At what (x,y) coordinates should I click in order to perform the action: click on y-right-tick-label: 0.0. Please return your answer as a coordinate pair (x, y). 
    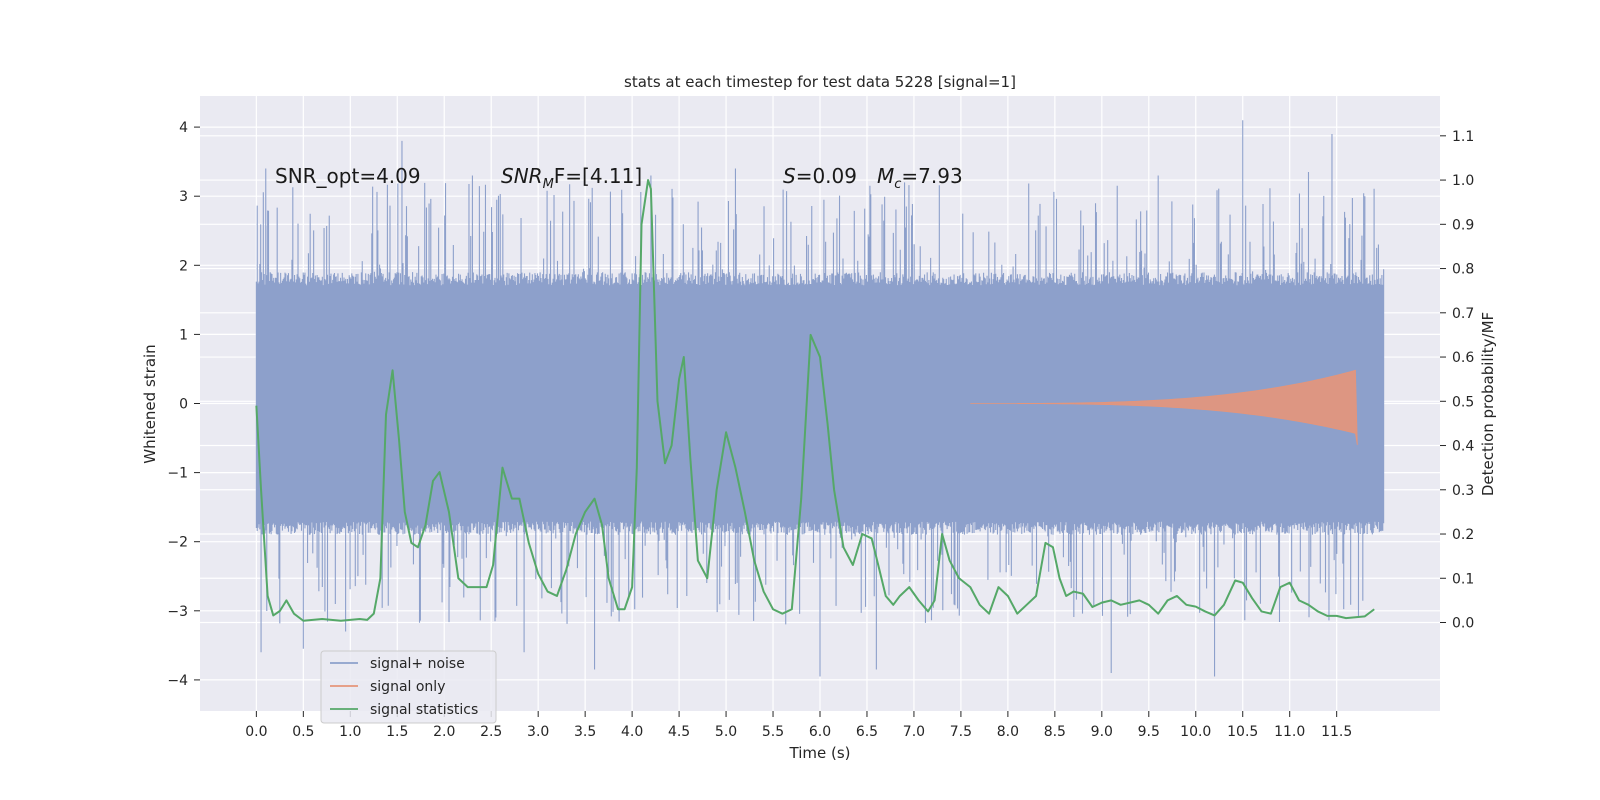
    Looking at the image, I should click on (1463, 624).